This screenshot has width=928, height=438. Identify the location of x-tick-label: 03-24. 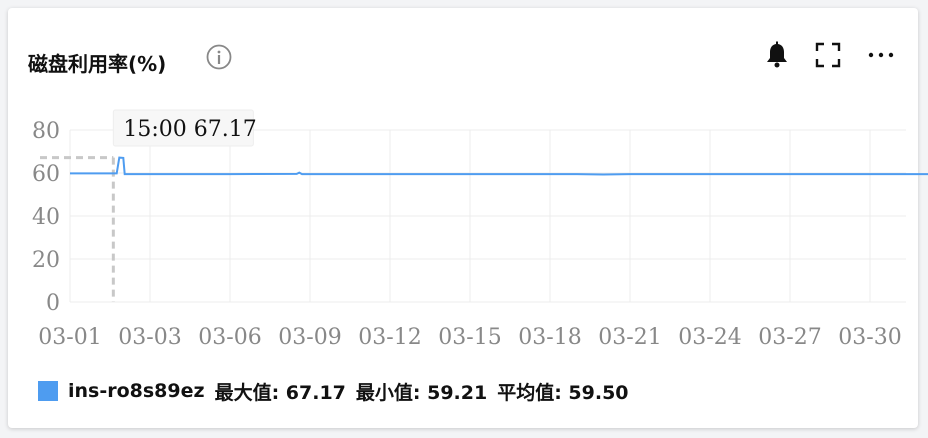
(709, 337).